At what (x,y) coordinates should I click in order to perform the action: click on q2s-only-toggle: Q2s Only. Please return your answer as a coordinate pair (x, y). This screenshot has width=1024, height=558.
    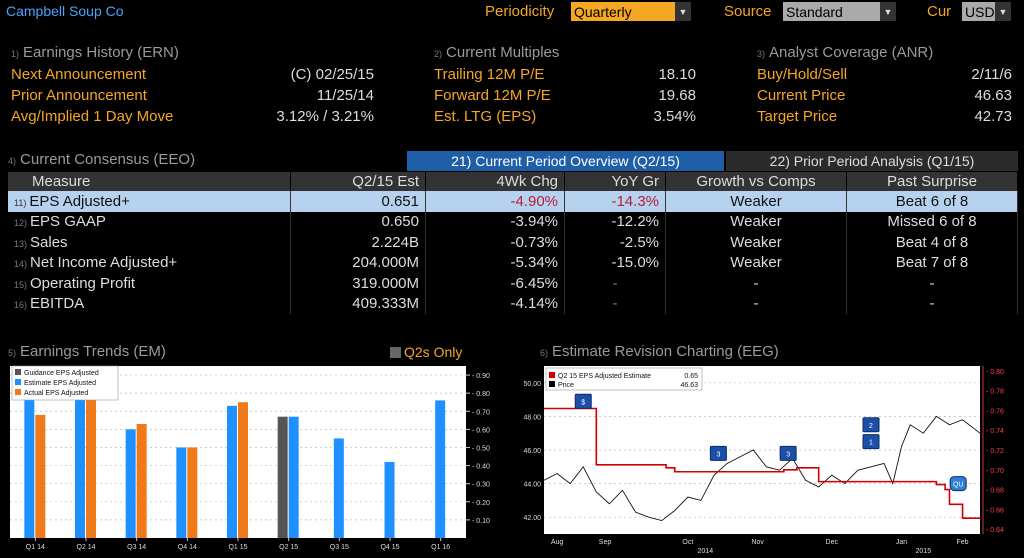
    Looking at the image, I should click on (426, 352).